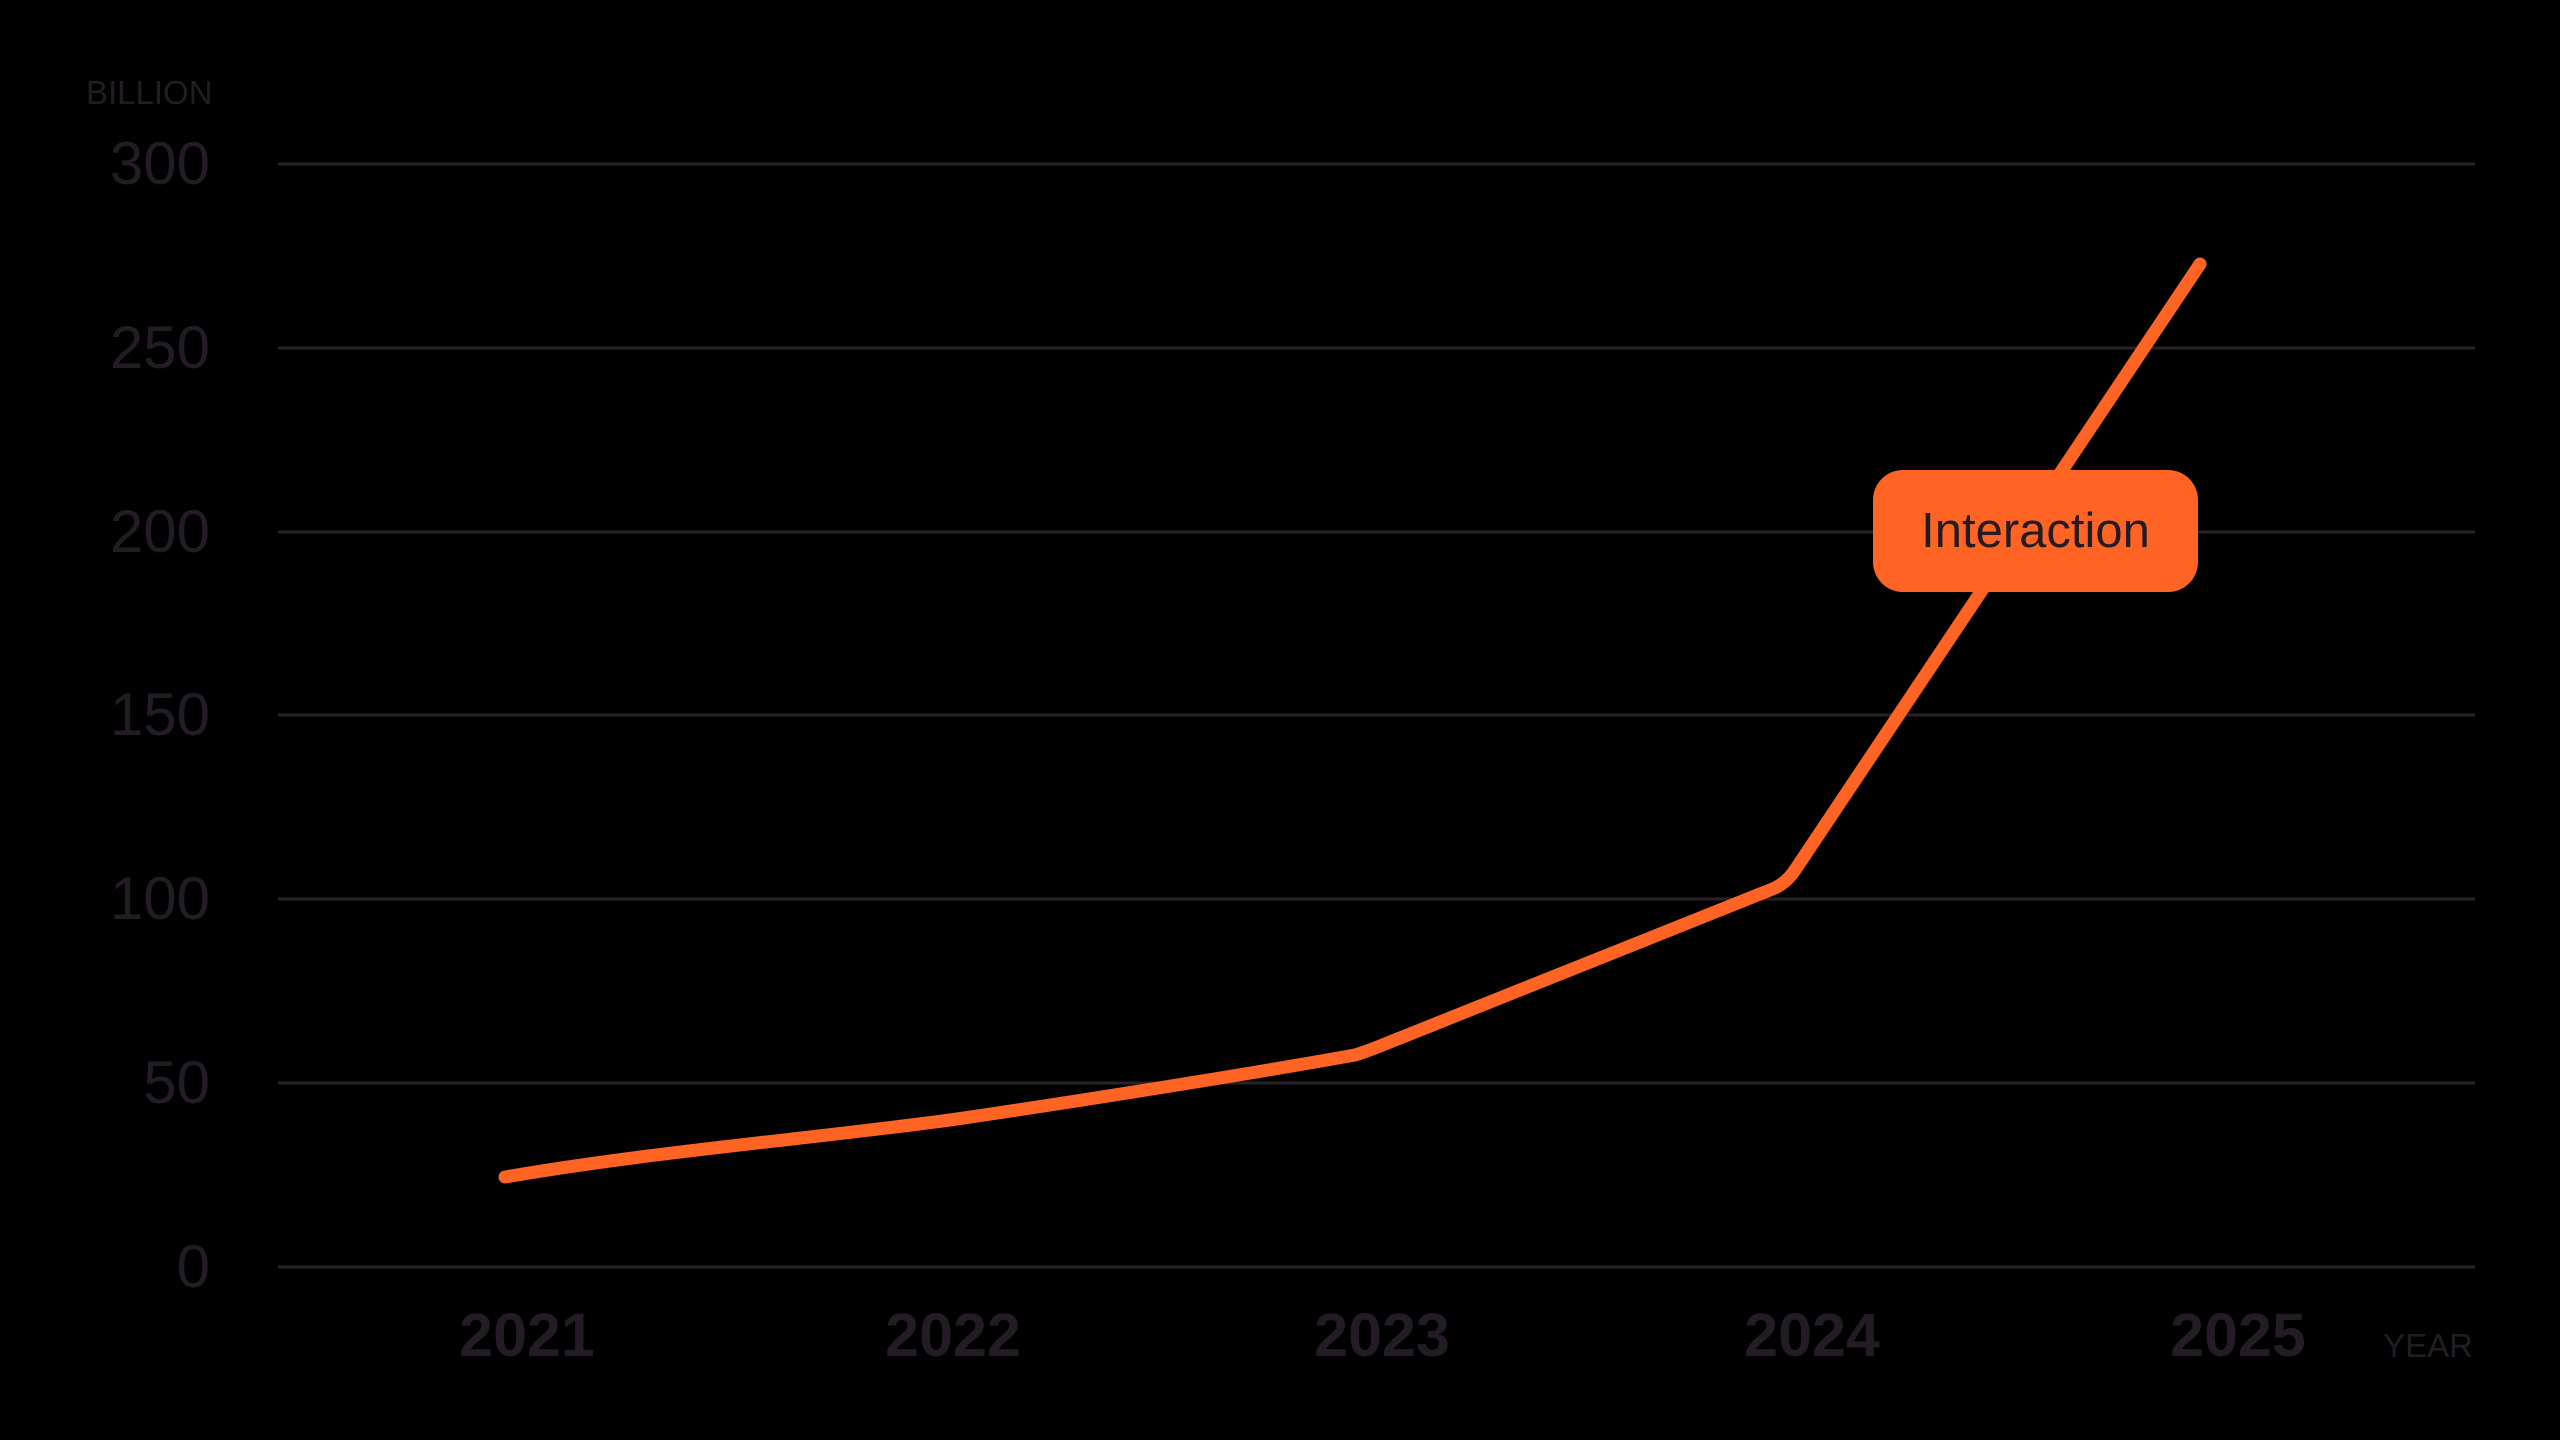 The height and width of the screenshot is (1440, 2560). Describe the element at coordinates (159, 714) in the screenshot. I see `y-tick-150: 150` at that location.